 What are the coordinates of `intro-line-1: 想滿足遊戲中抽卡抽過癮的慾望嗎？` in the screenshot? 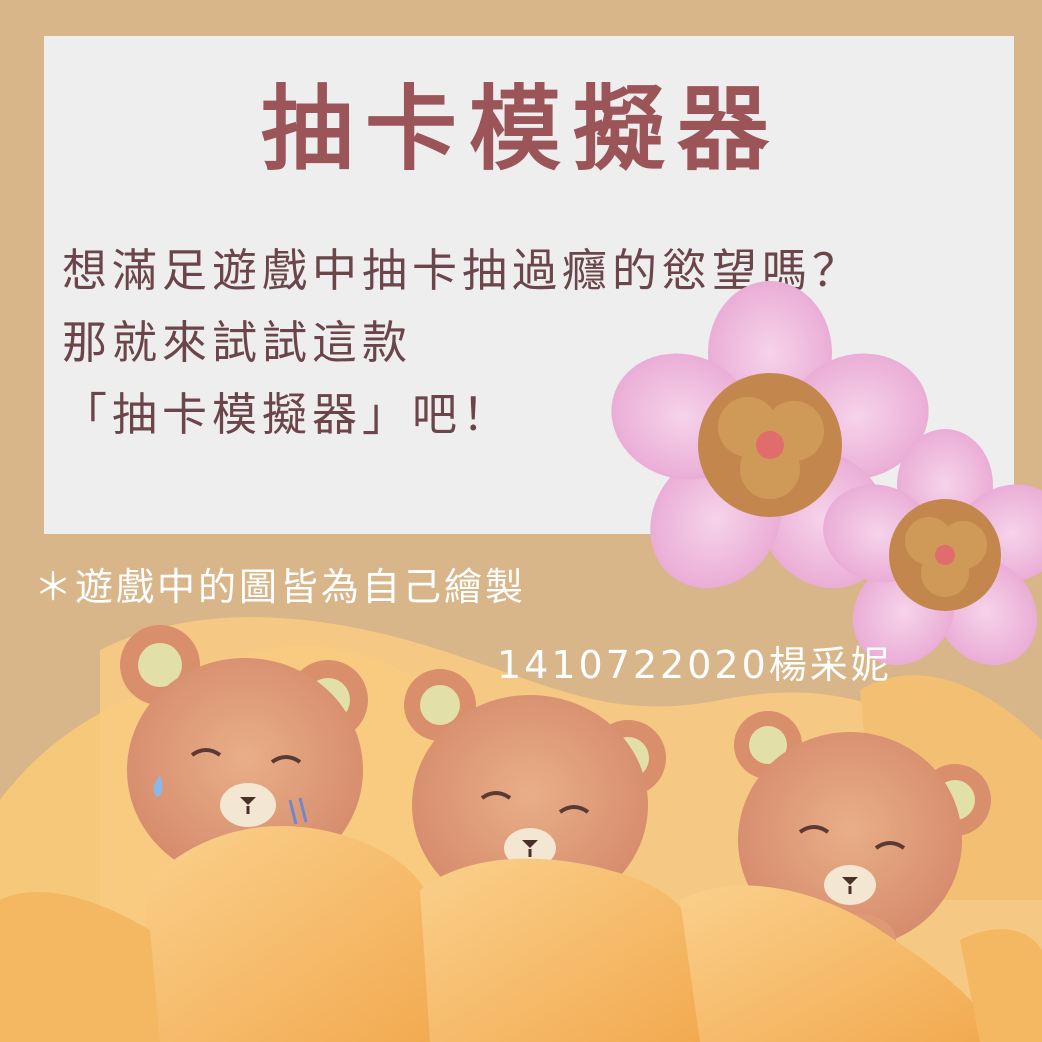 It's located at (462, 270).